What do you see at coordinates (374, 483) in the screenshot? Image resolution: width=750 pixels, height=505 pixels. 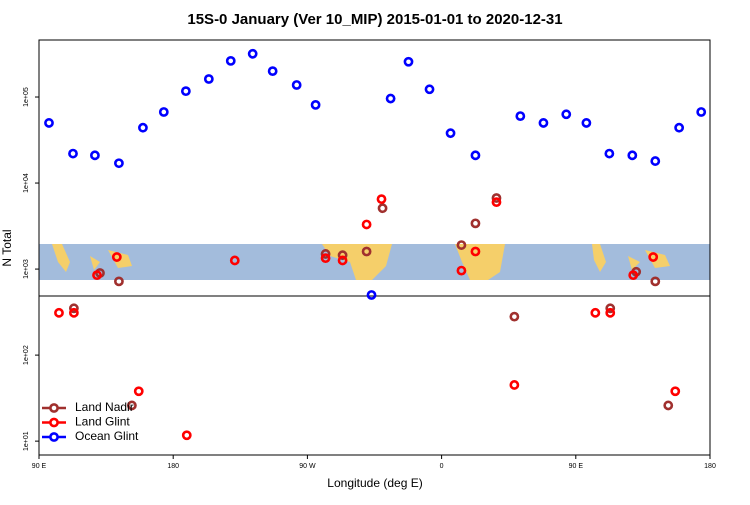 I see `x-axis-label: Longitude (deg E)` at bounding box center [374, 483].